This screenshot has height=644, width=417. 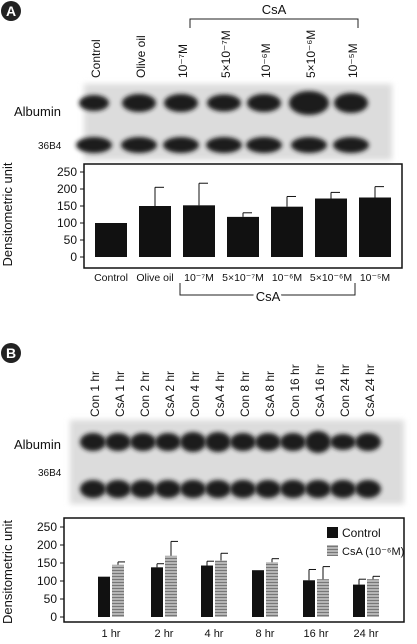 I want to click on panel-a-y-tick-label: 0, so click(x=73, y=257).